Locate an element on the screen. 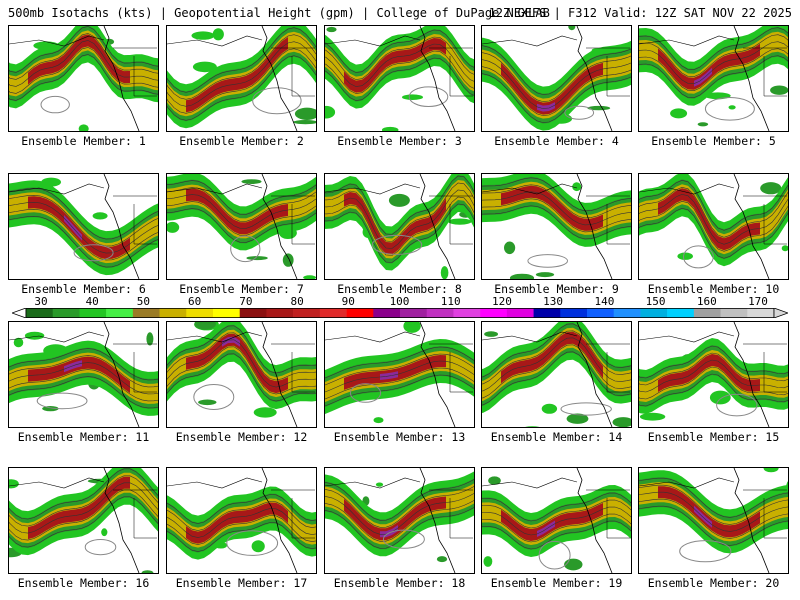 The image size is (800, 600). isotach-band-70kt is located at coordinates (241, 363).